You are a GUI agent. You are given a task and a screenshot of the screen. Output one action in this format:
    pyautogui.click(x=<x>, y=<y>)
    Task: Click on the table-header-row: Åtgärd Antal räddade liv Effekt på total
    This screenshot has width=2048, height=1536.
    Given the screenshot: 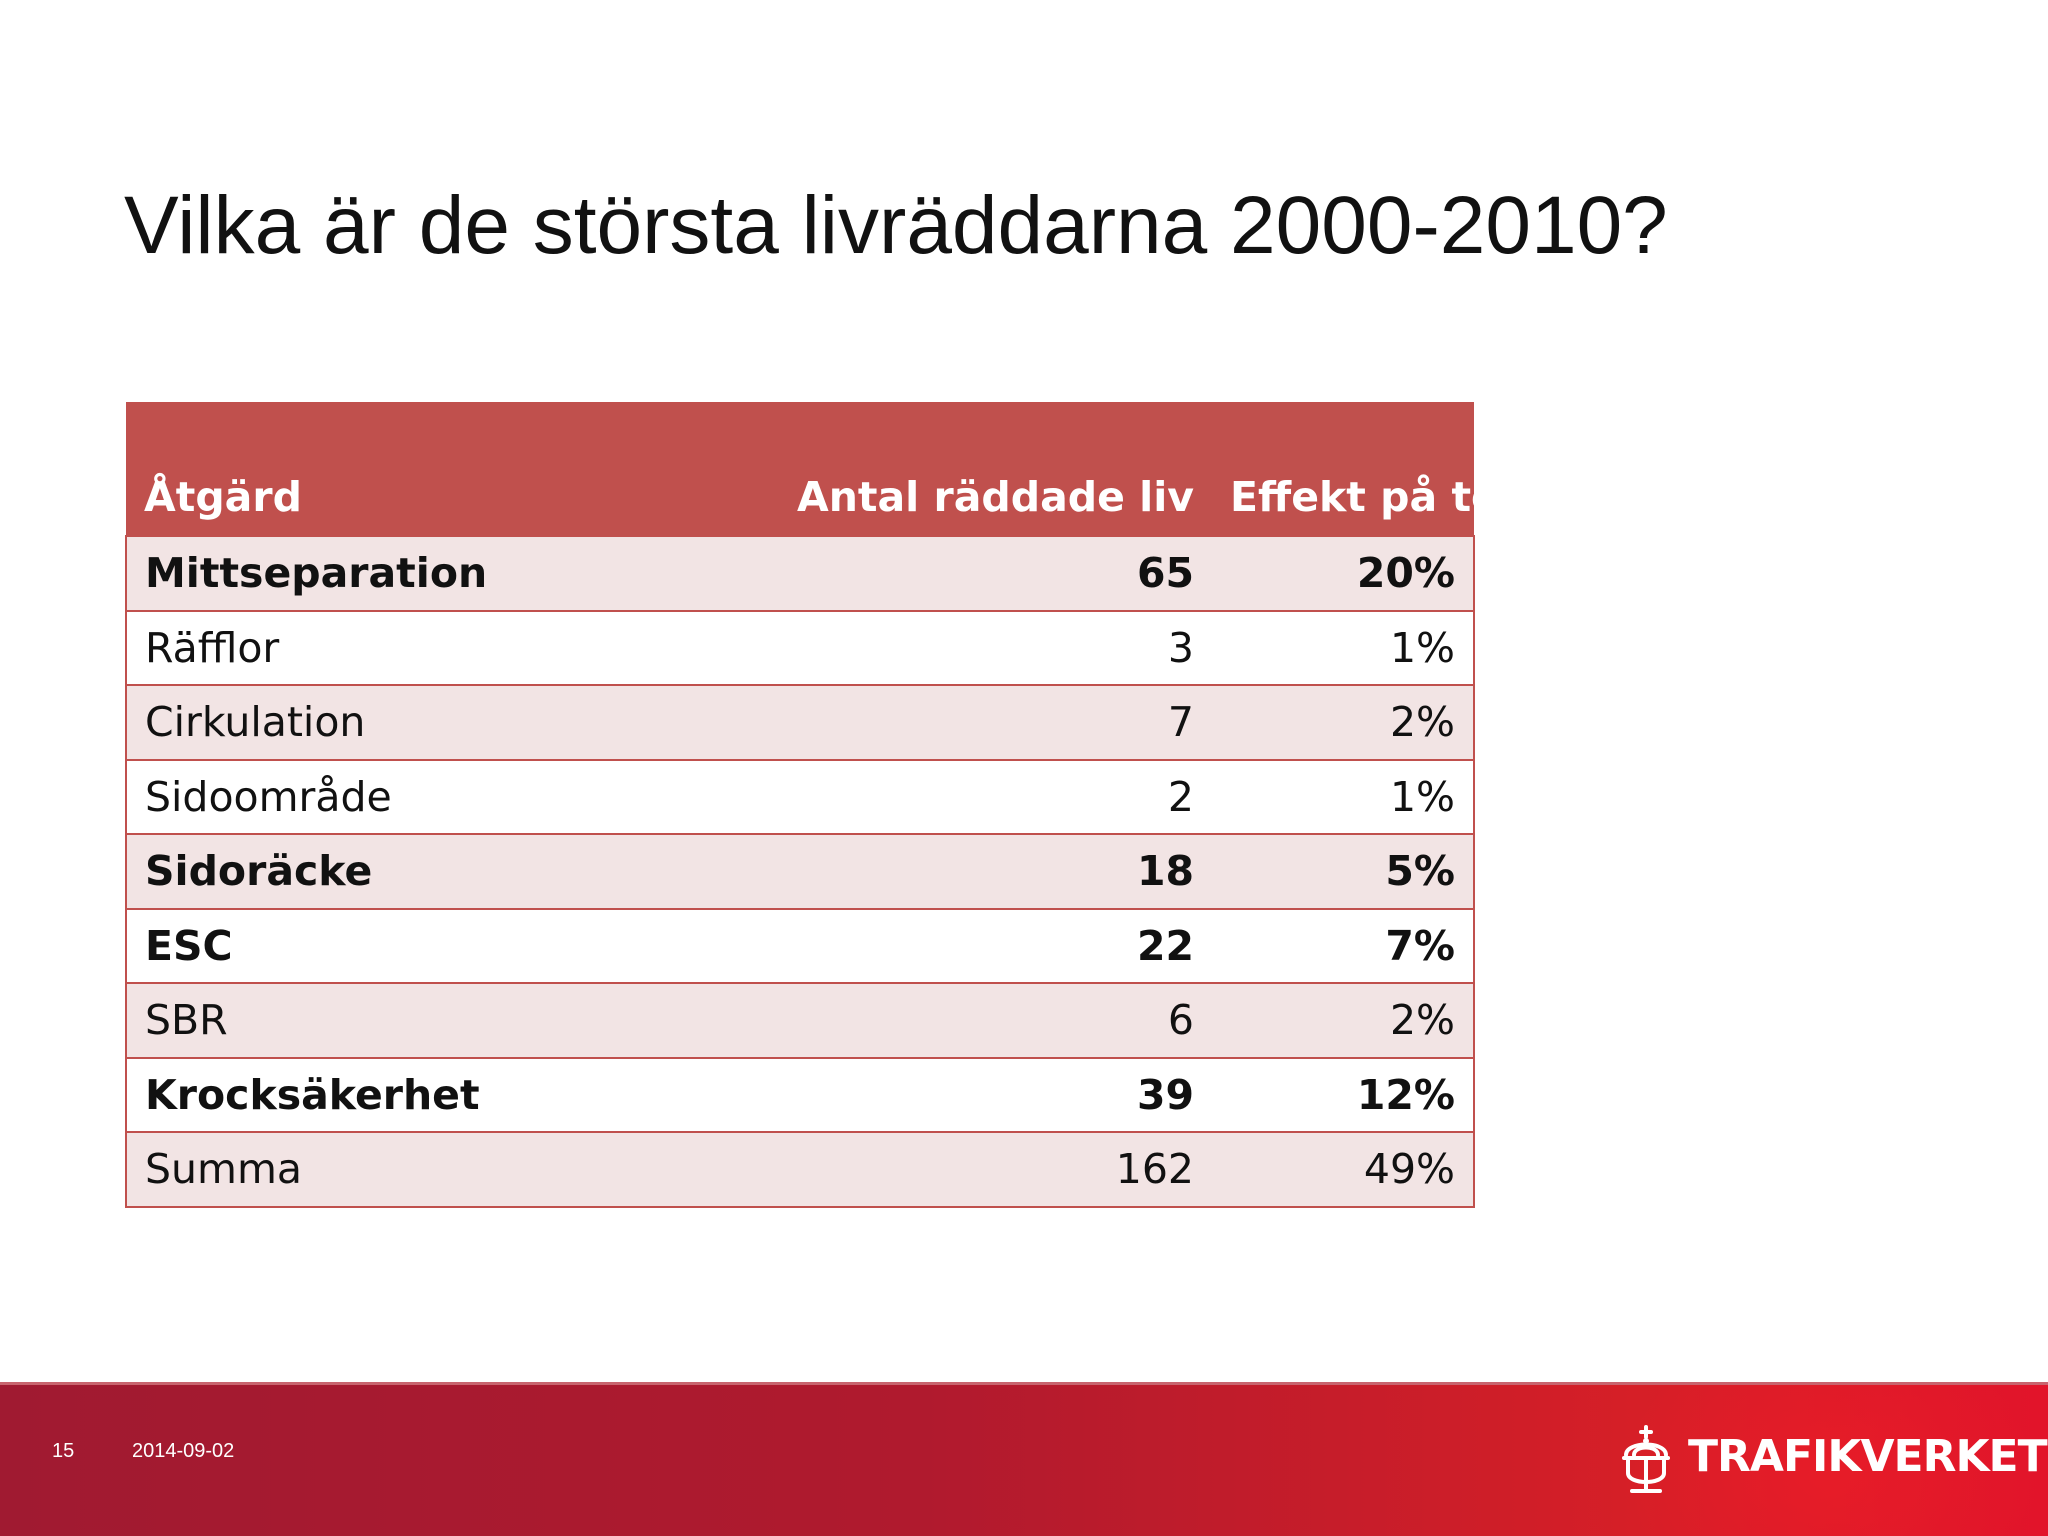 What is the action you would take?
    pyautogui.click(x=843, y=469)
    